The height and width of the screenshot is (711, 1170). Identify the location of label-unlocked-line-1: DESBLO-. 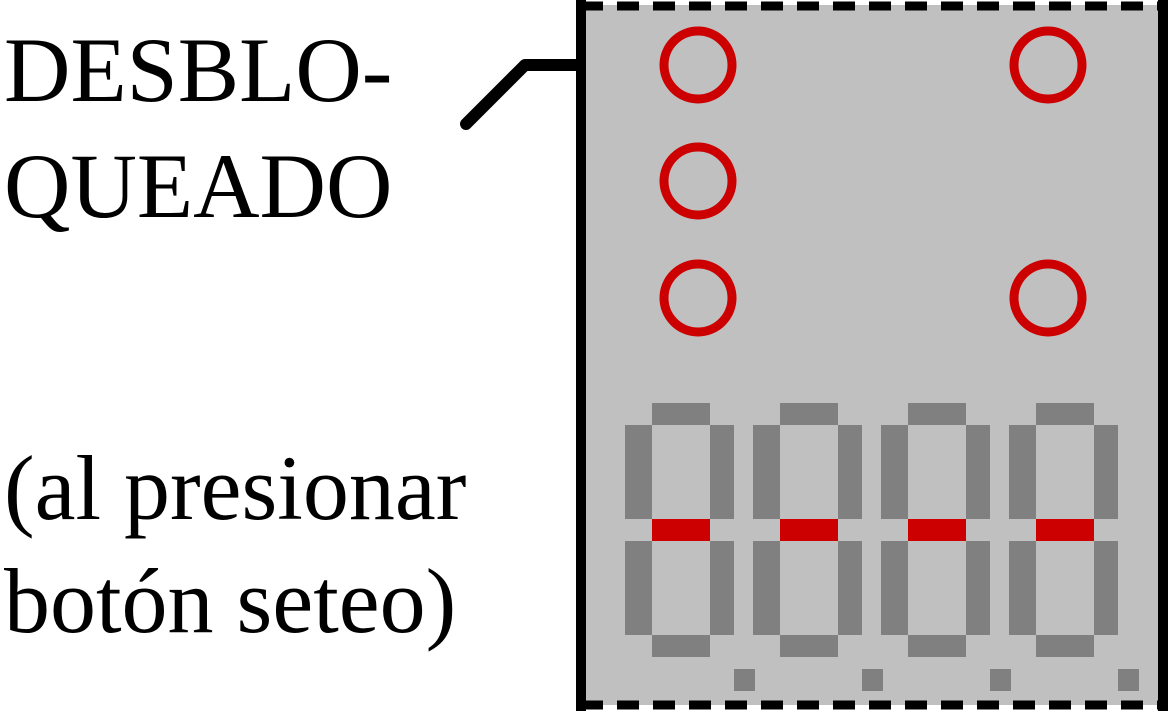
(198, 70).